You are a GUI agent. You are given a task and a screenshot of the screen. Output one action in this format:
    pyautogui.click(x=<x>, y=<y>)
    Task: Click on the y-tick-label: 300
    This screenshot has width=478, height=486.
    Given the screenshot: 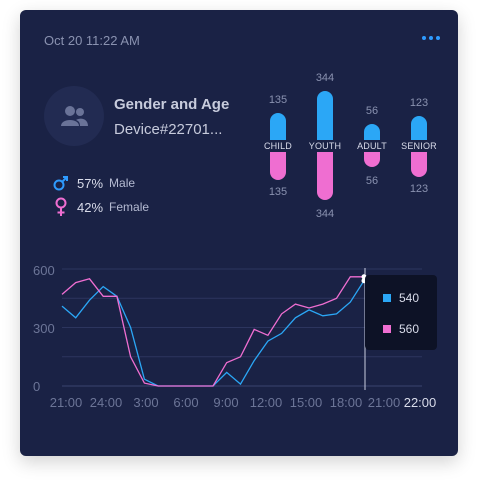 What is the action you would take?
    pyautogui.click(x=44, y=328)
    